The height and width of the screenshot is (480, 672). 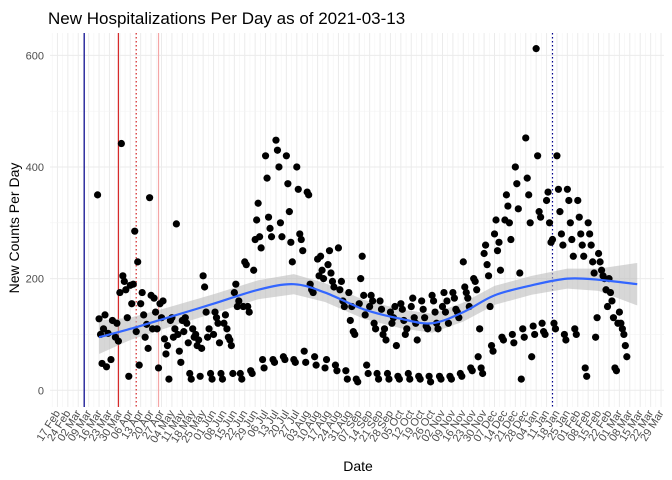 What do you see at coordinates (41, 391) in the screenshot?
I see `y-tick-label: 0` at bounding box center [41, 391].